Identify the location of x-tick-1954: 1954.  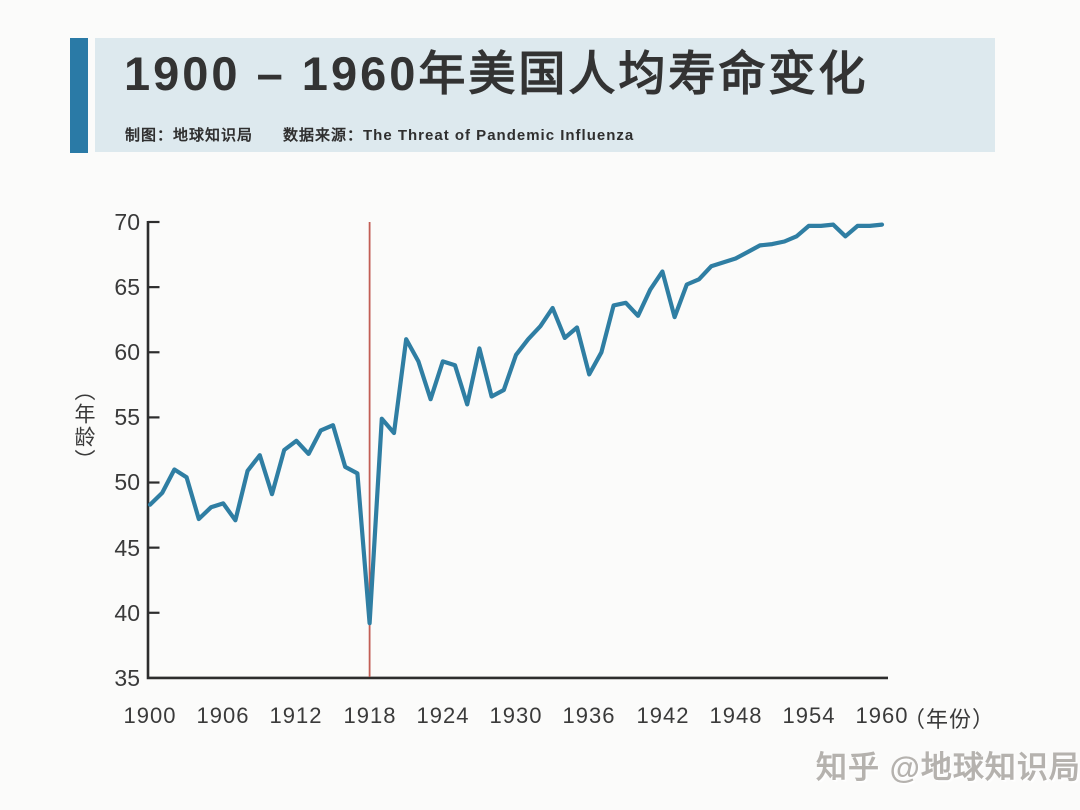
(809, 715).